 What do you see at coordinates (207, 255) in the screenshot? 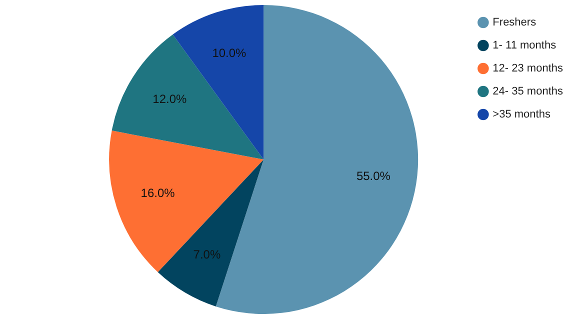
I see `data-label: 7.0%` at bounding box center [207, 255].